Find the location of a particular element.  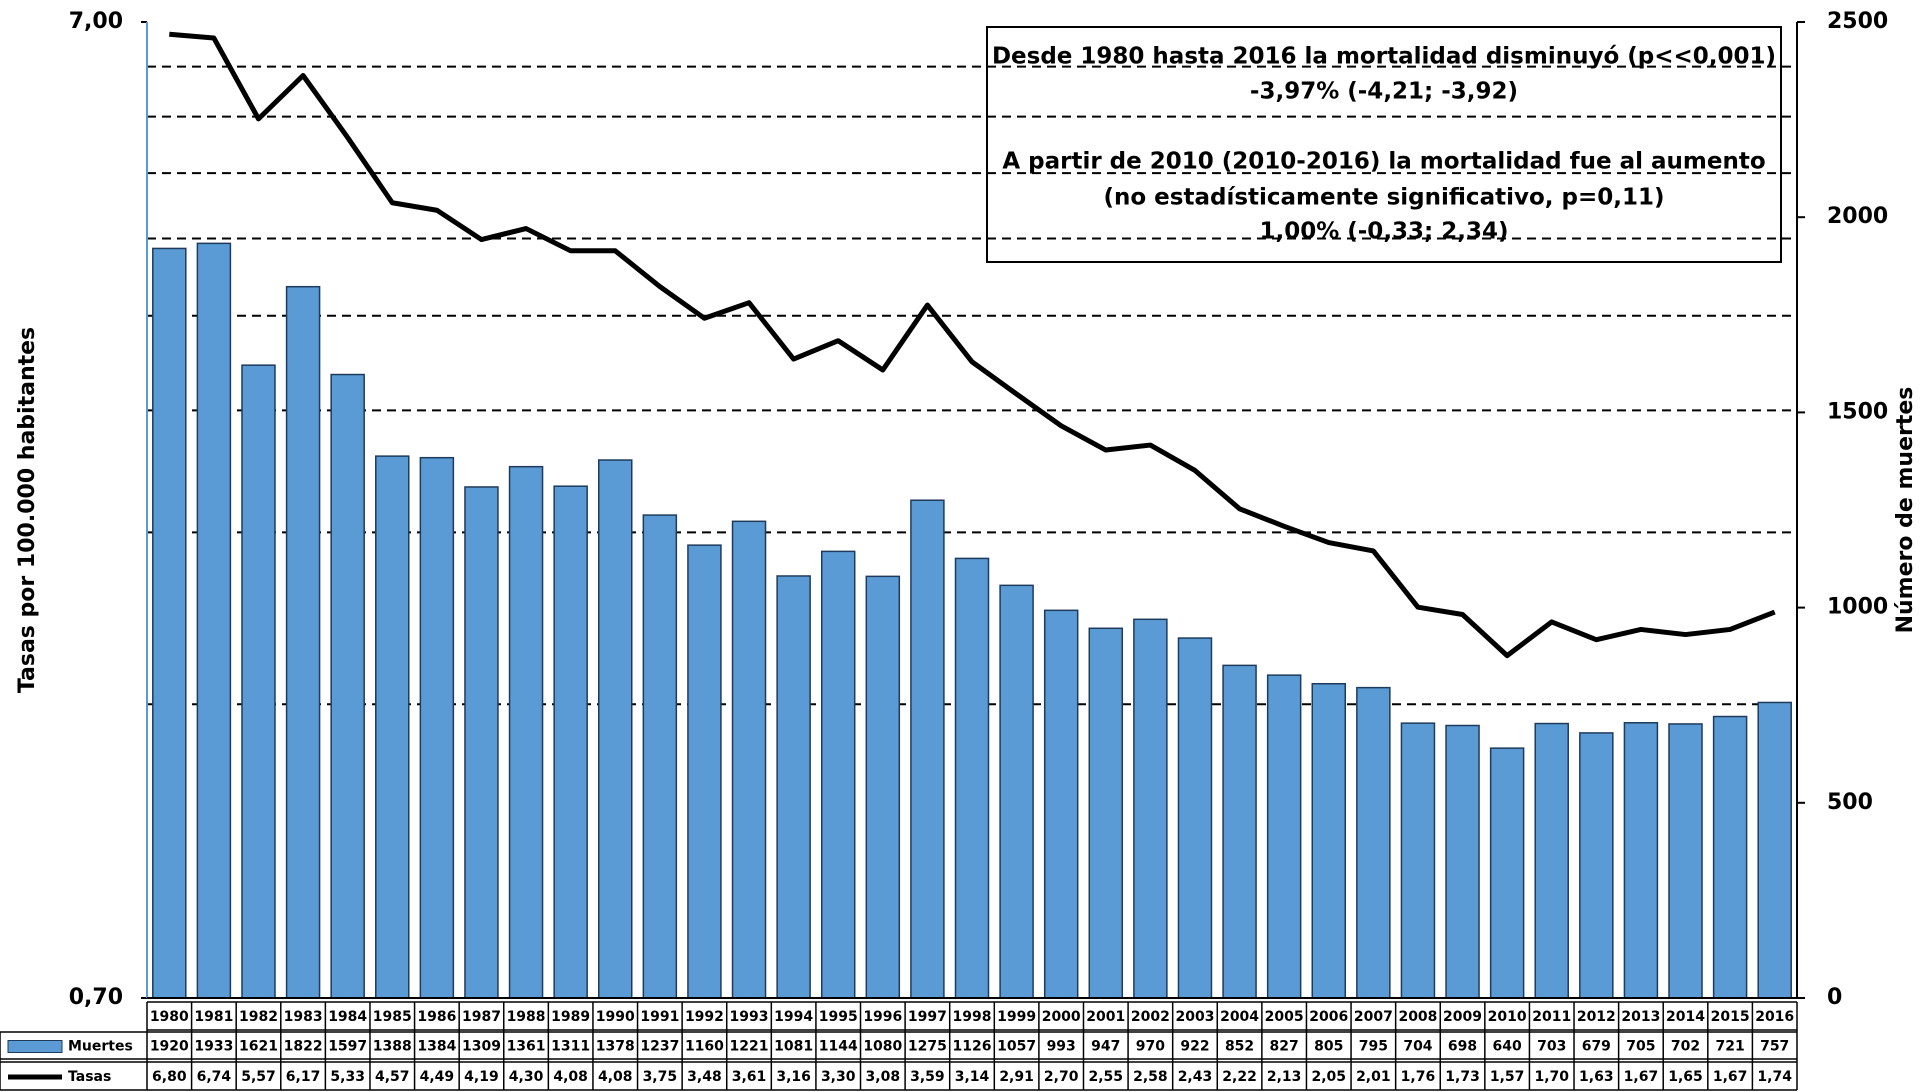

table-value: 2,13 is located at coordinates (1284, 1077).